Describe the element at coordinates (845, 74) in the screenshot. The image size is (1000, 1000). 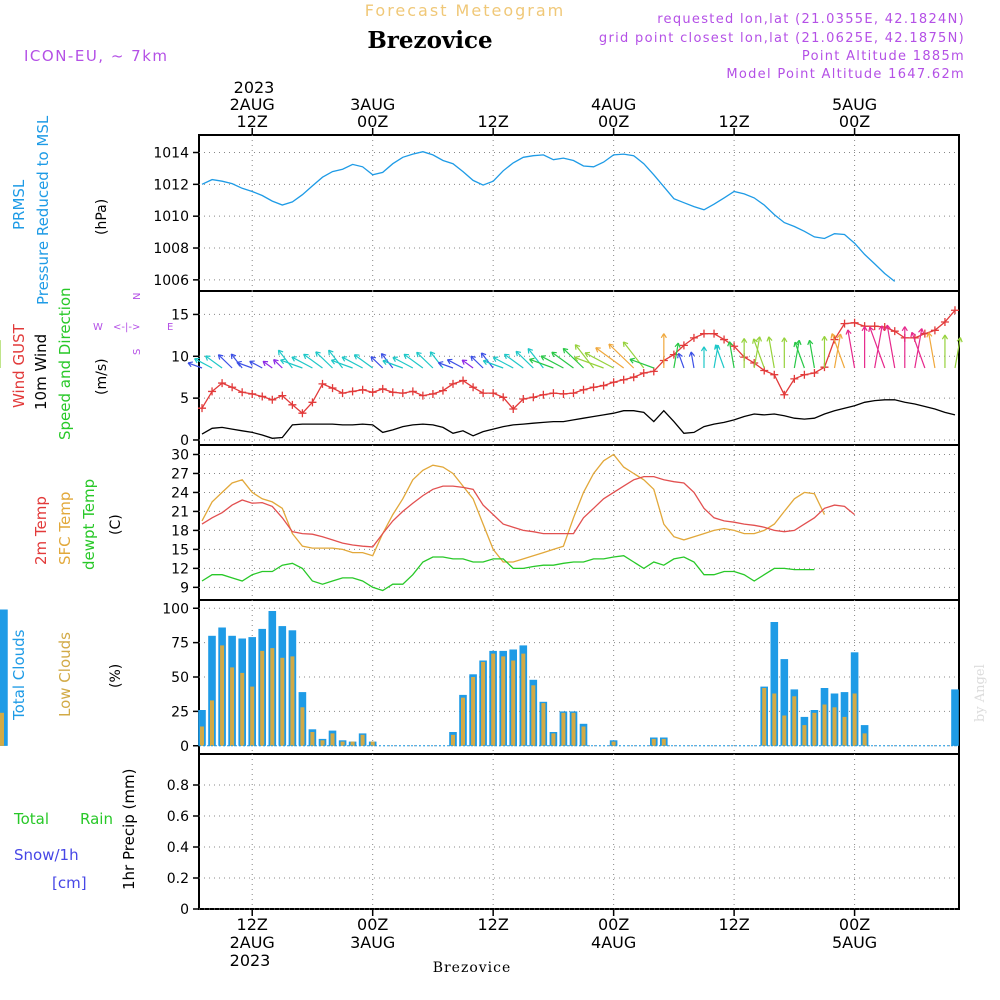
I see `model-altitude: Model Point Altitude 1647.62m` at that location.